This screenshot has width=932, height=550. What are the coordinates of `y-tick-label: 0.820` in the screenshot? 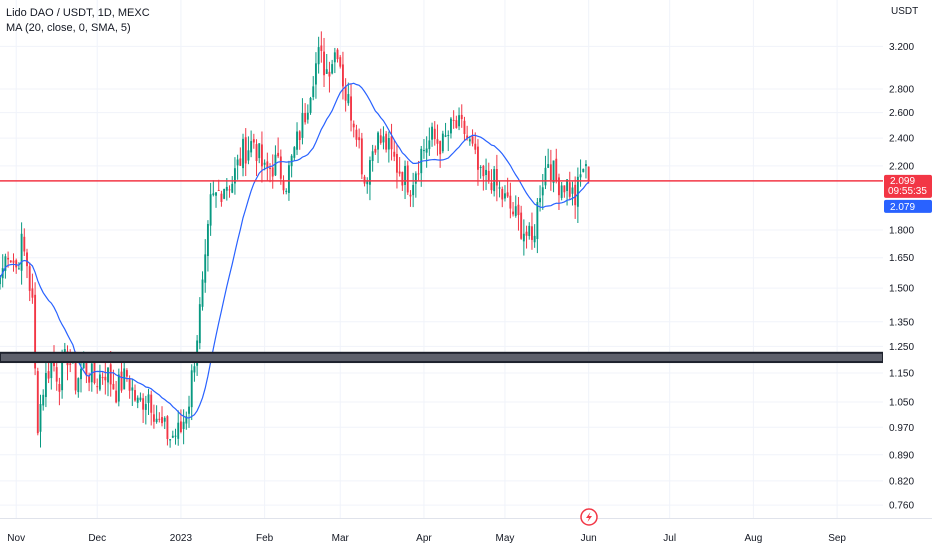 It's located at (901, 481).